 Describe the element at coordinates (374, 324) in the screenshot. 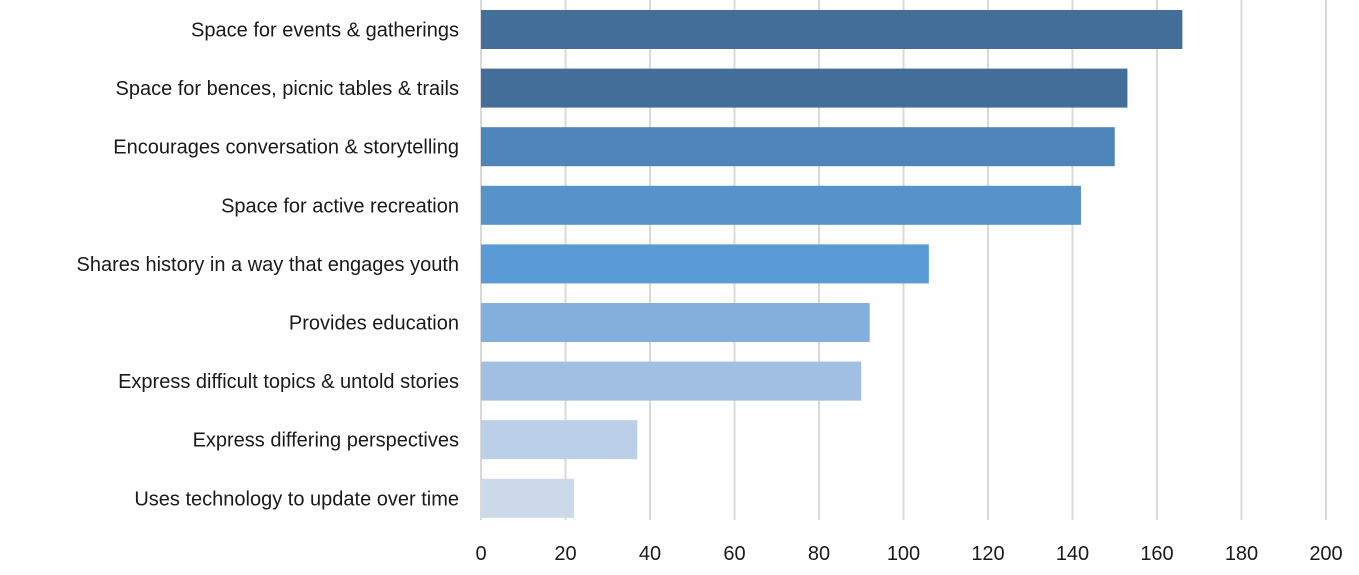

I see `category-label-5: Provides education` at that location.